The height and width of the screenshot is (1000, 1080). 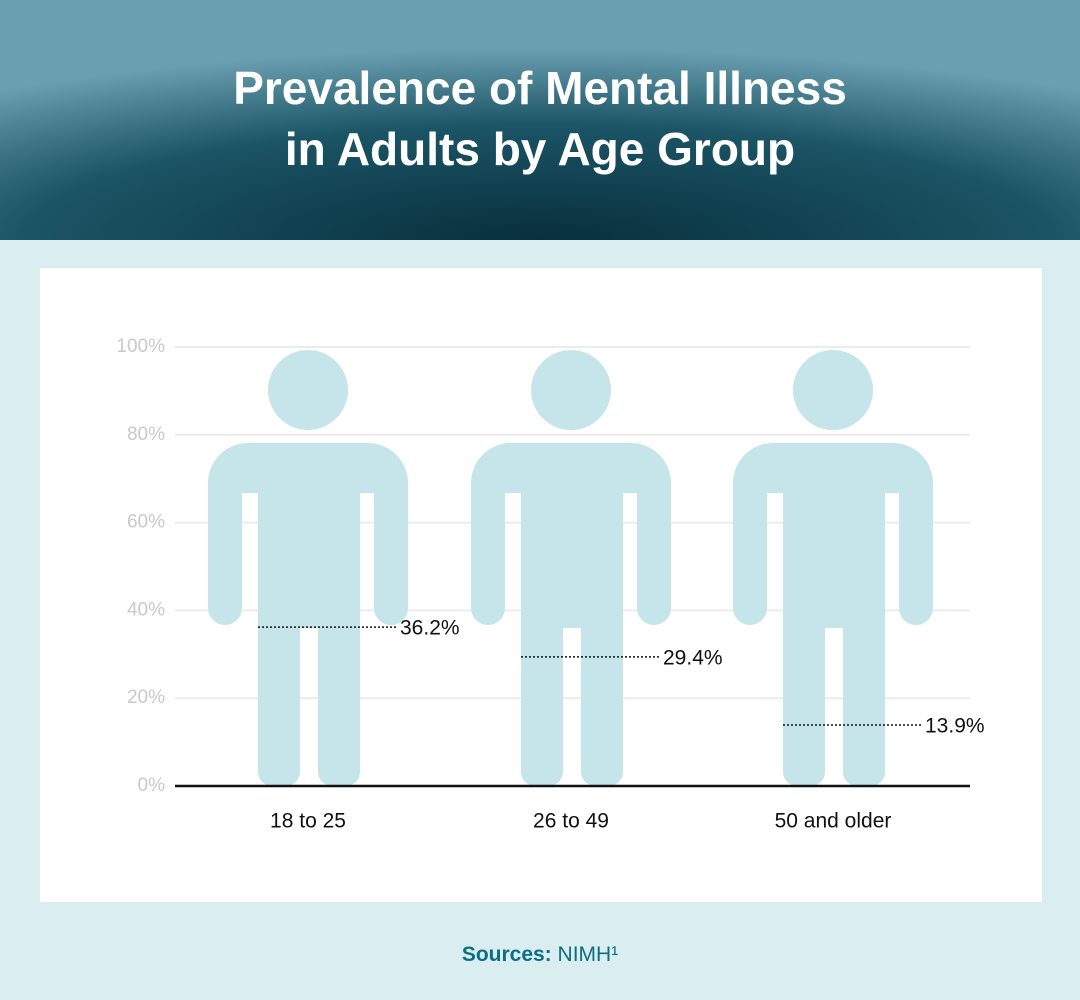 What do you see at coordinates (540, 88) in the screenshot?
I see `title-line: Prevalence of Mental Illness` at bounding box center [540, 88].